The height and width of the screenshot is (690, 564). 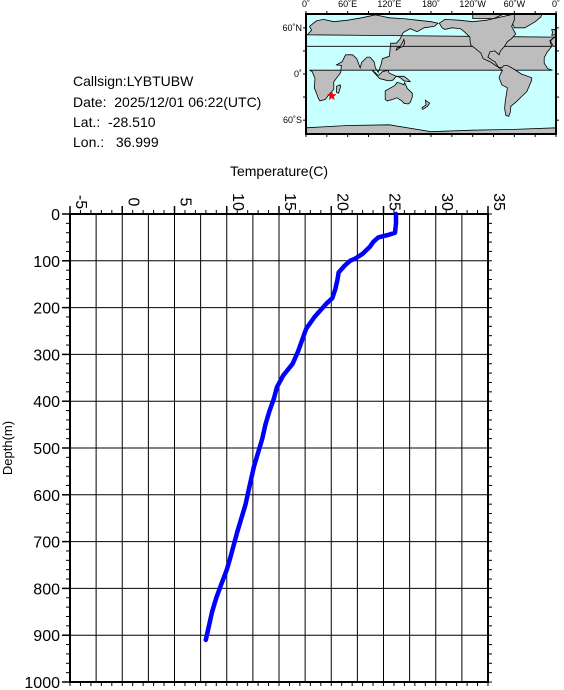 I want to click on lat-line: Lat.: -28.510, so click(x=114, y=122).